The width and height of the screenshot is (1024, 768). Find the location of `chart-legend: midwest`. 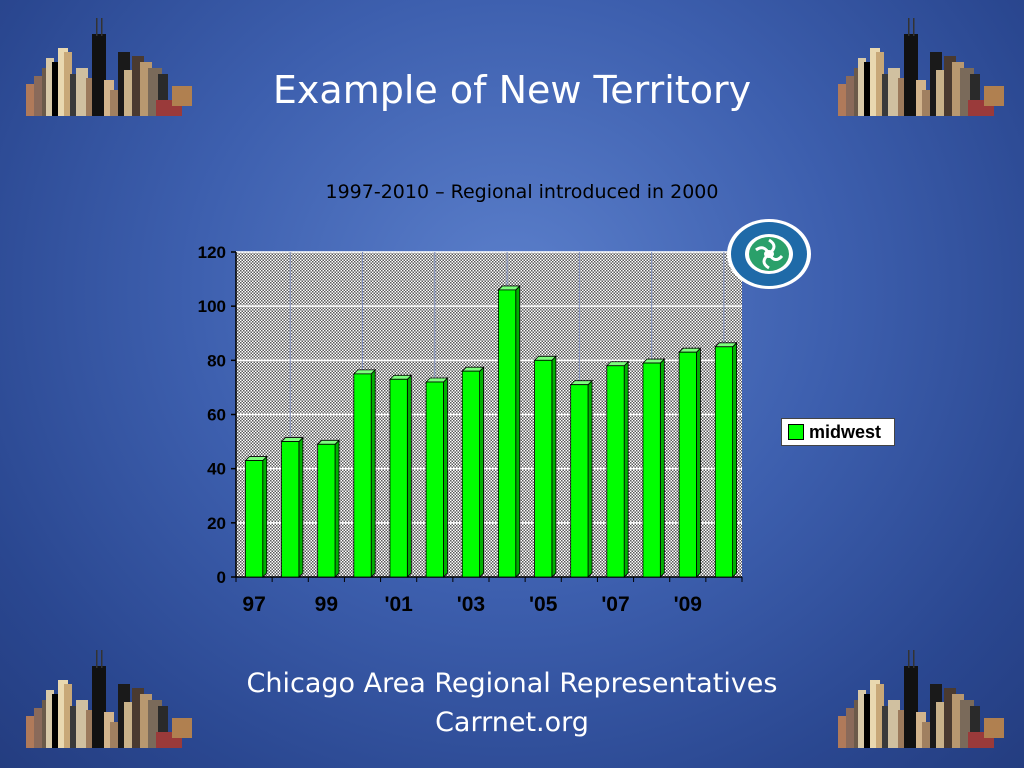

chart-legend: midwest is located at coordinates (838, 432).